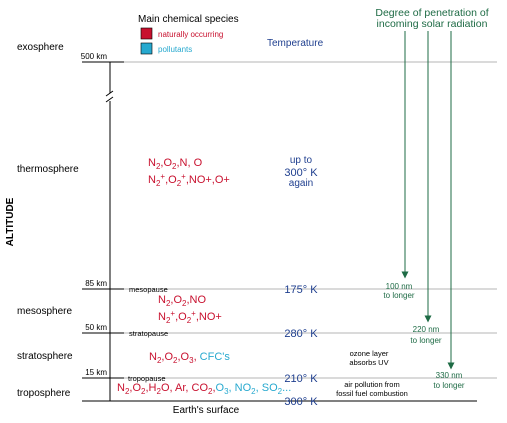  I want to click on legend-title: Main chemical species, so click(188, 19).